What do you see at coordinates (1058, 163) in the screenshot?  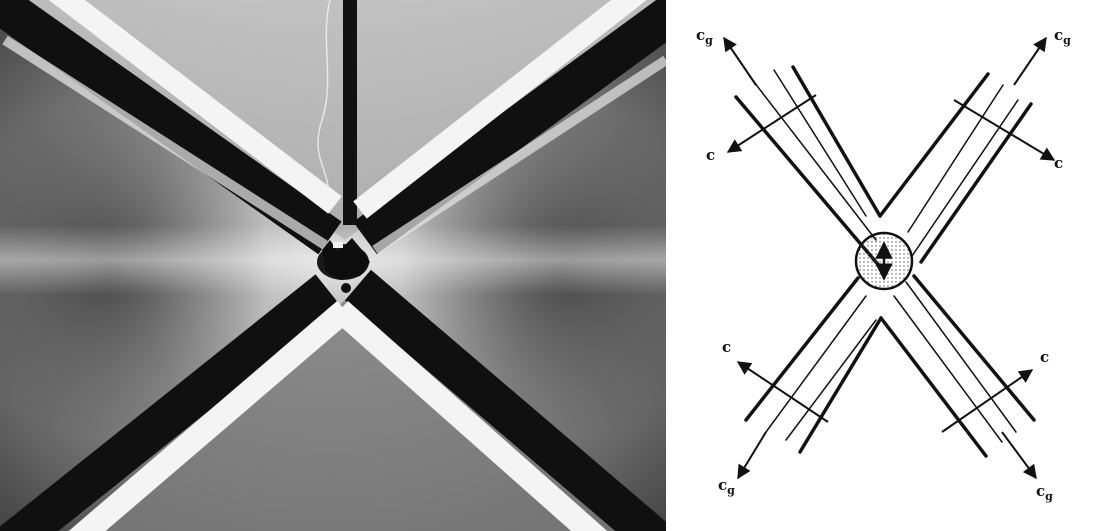 I see `label-c-upper-right: c` at bounding box center [1058, 163].